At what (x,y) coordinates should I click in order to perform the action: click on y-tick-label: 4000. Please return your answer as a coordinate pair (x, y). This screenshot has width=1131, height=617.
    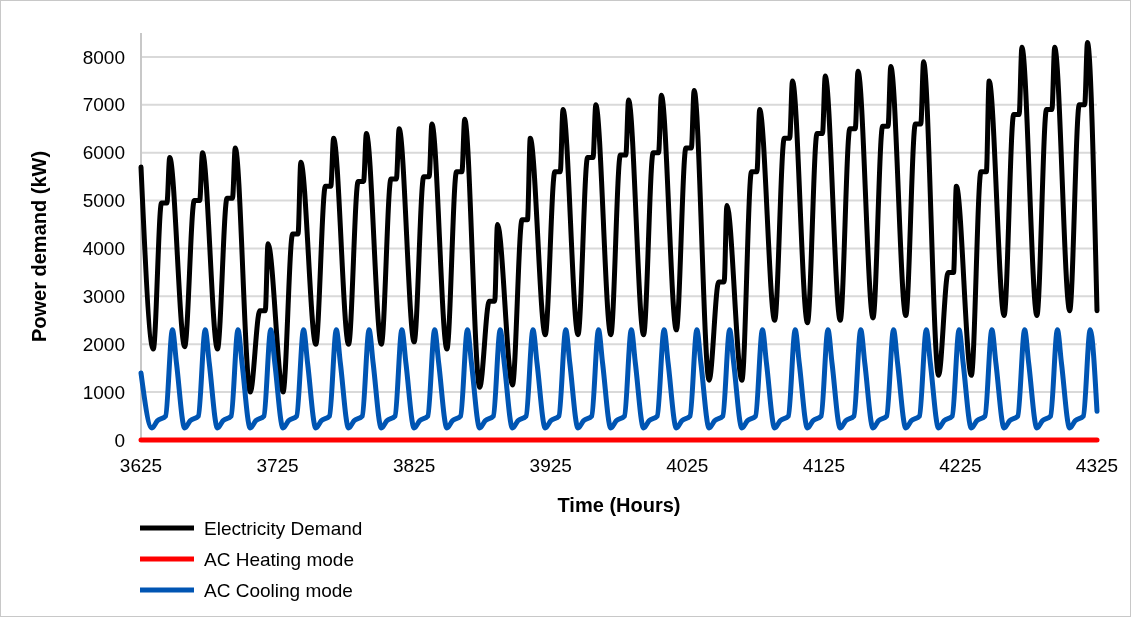
    Looking at the image, I should click on (103, 249).